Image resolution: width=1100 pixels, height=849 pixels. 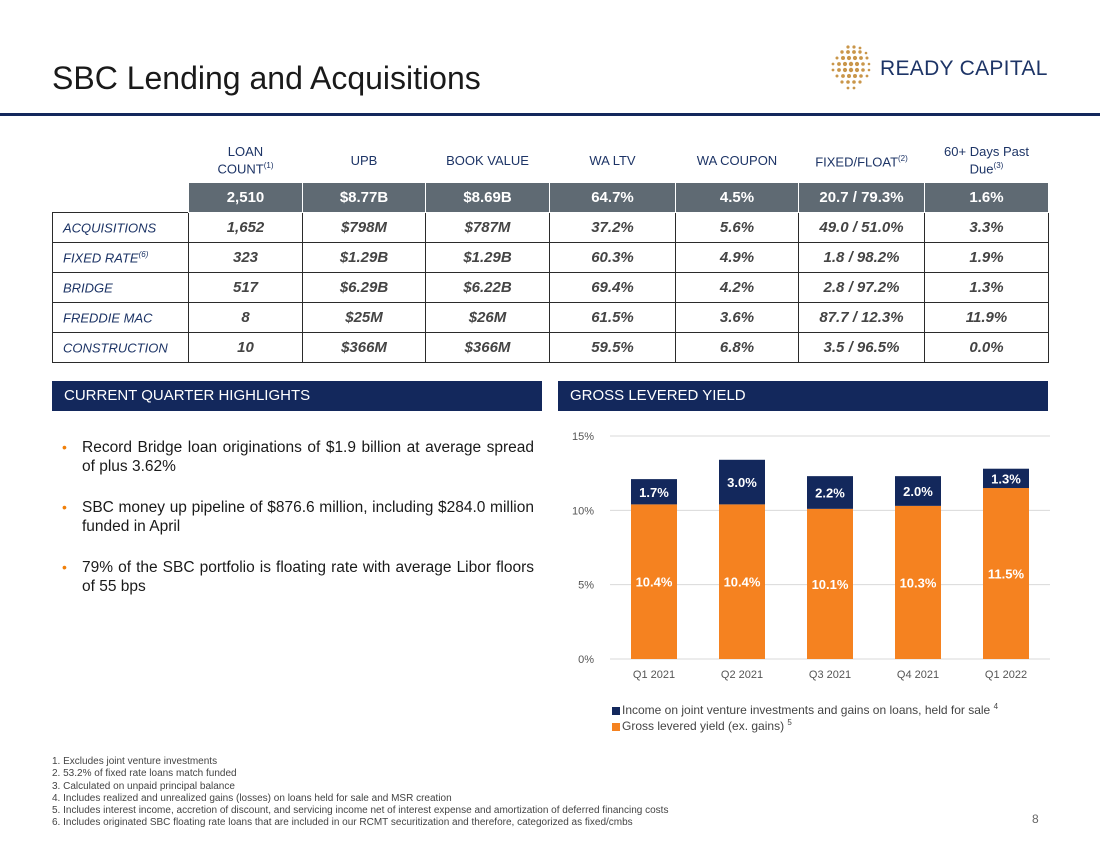 What do you see at coordinates (487, 287) in the screenshot?
I see `table-cell: $6.22B` at bounding box center [487, 287].